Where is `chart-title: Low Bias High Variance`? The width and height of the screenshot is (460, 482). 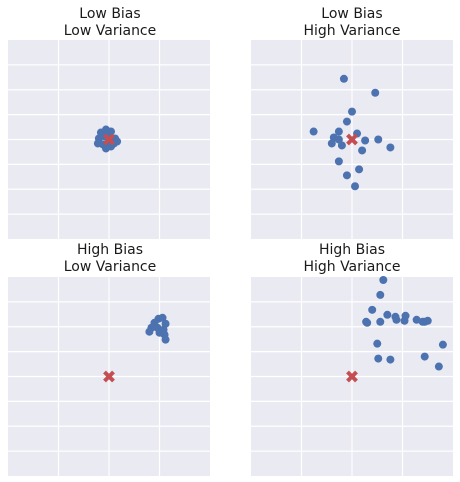 chart-title: Low Bias High Variance is located at coordinates (346, 23).